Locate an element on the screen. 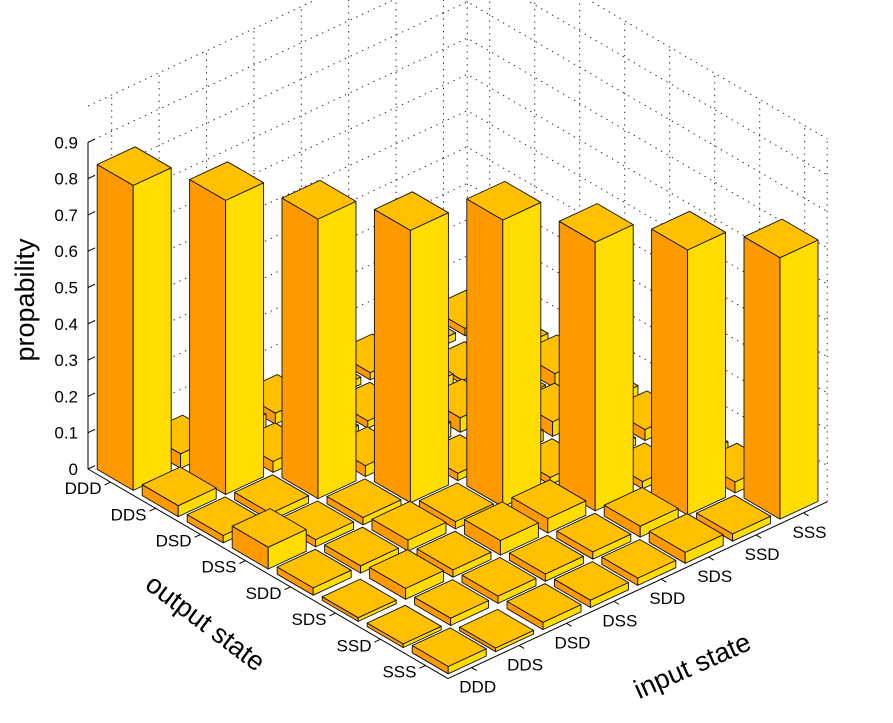 The width and height of the screenshot is (893, 723). x-tick-label: SDD is located at coordinates (667, 598).